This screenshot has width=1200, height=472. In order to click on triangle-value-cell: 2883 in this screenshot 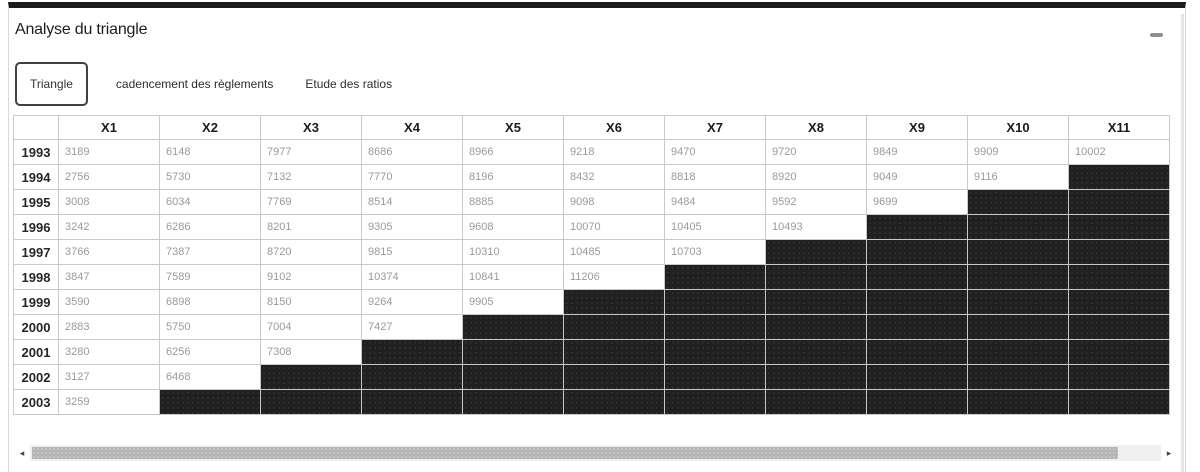, I will do `click(109, 327)`.